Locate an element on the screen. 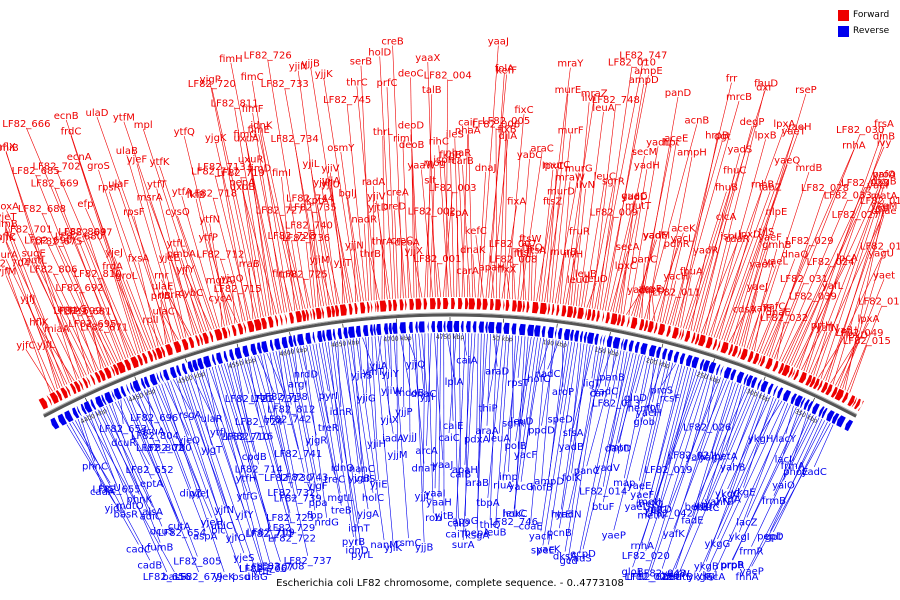 Image resolution: width=900 pixels, height=600 pixels. forward-gene-label: ecnA is located at coordinates (79, 157).